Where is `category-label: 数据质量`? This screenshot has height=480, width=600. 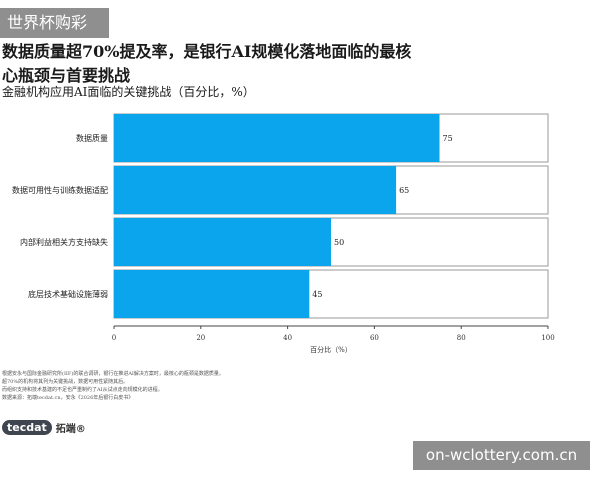 category-label: 数据质量 is located at coordinates (92, 138).